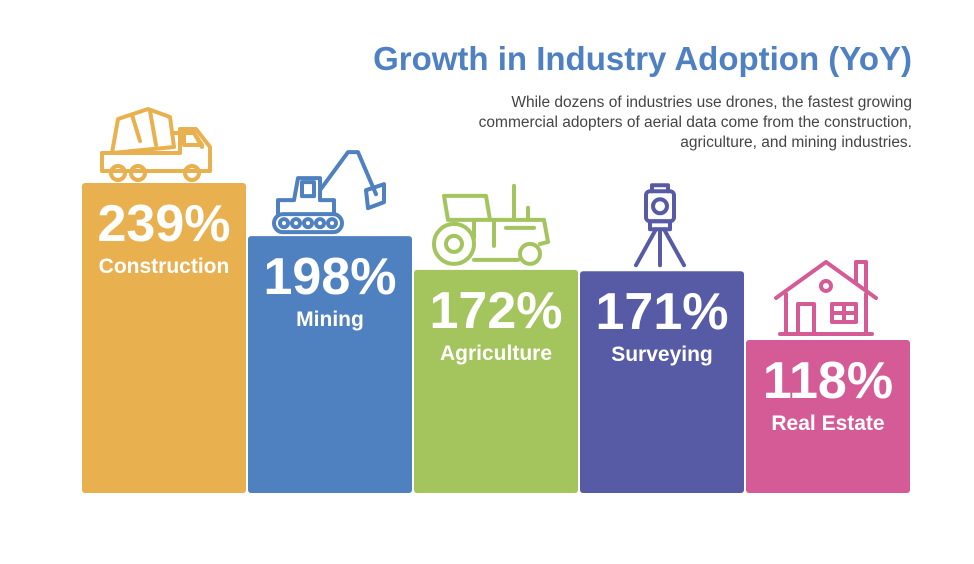 This screenshot has width=974, height=564. I want to click on chart-title: Growth in Industry Adoption (YoY), so click(642, 58).